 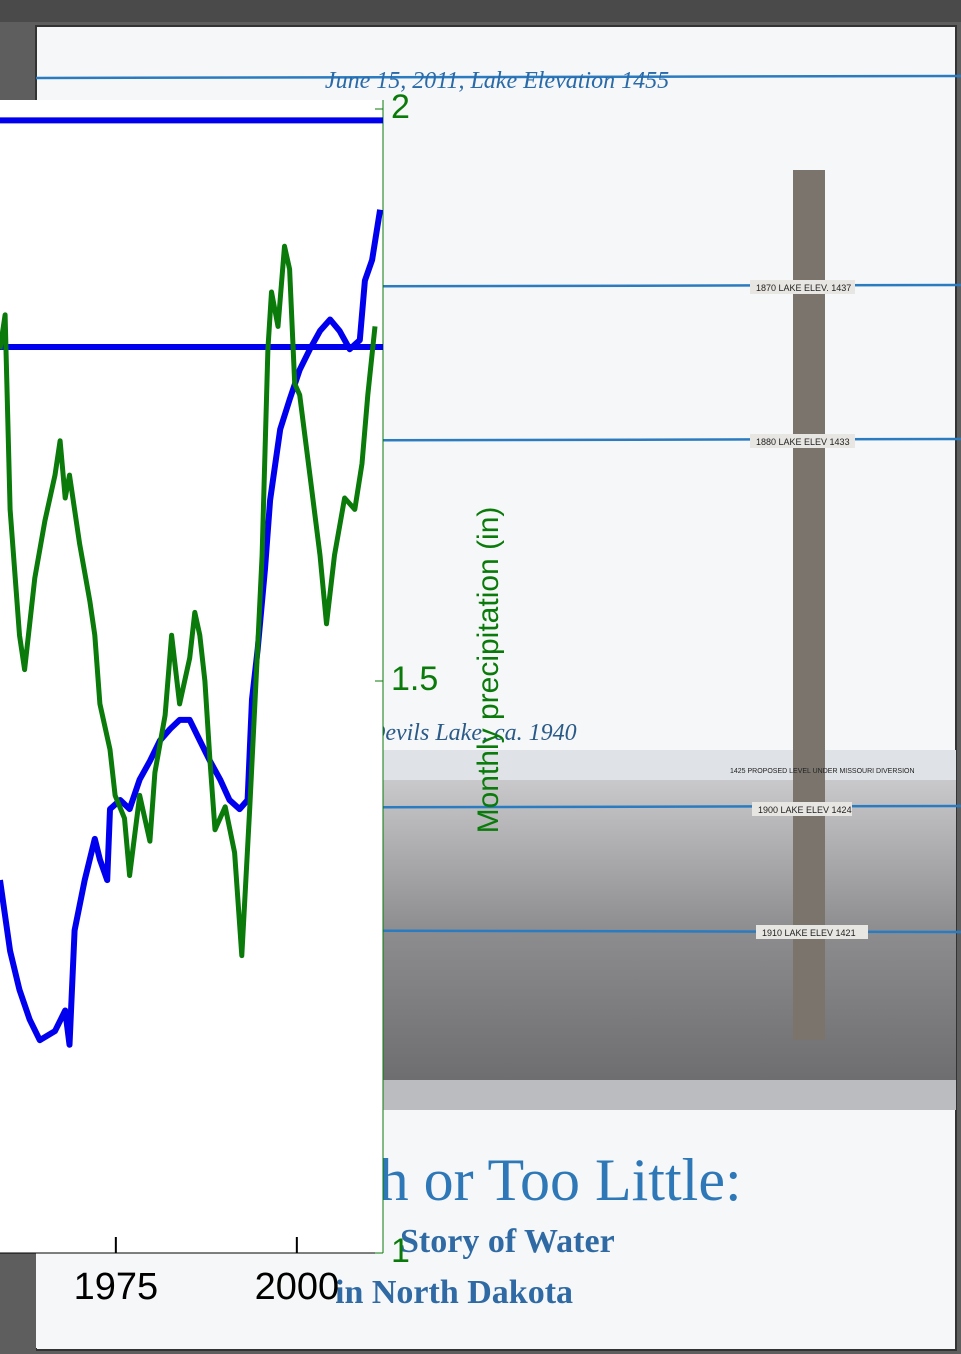 What do you see at coordinates (472, 733) in the screenshot?
I see `photo-caption: Devils Lake, ca. 1940` at bounding box center [472, 733].